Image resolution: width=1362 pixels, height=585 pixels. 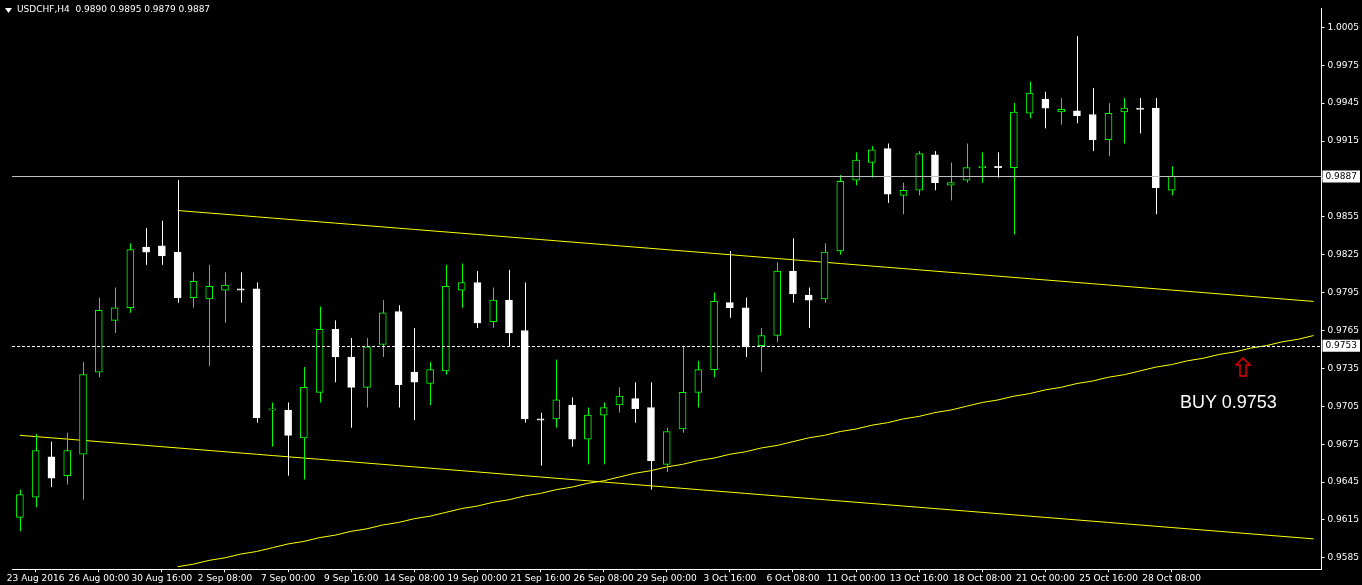 What do you see at coordinates (1046, 577) in the screenshot?
I see `x-tick-label: 21 Oct 00:00` at bounding box center [1046, 577].